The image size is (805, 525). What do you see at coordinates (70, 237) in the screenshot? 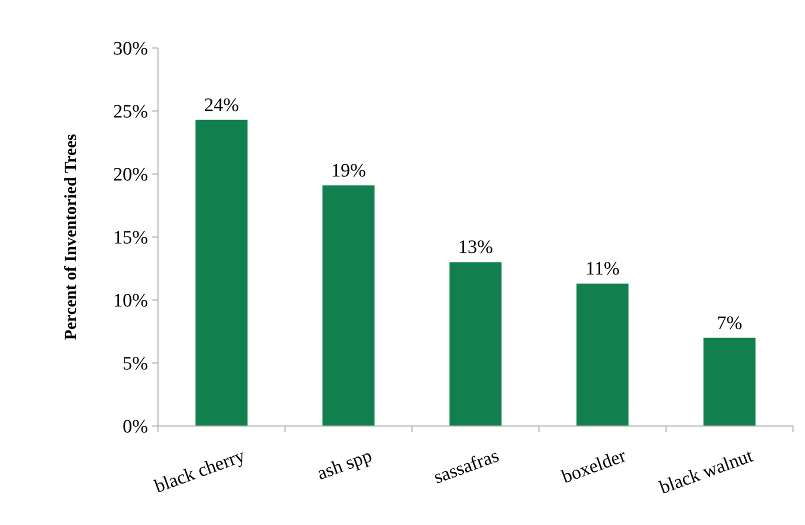
I see `y-axis-title: Percent of Inventoried Trees` at bounding box center [70, 237].